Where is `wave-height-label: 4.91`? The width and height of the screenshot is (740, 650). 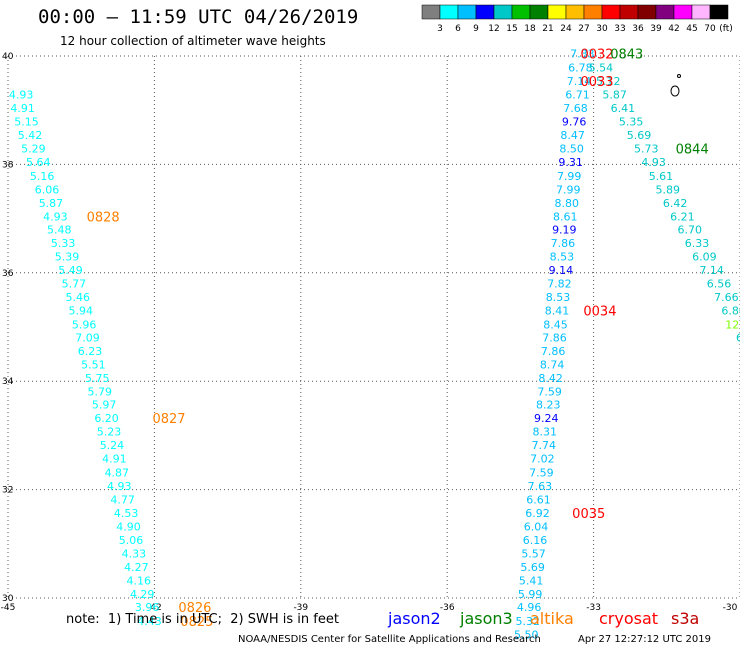 wave-height-label: 4.91 is located at coordinates (114, 459).